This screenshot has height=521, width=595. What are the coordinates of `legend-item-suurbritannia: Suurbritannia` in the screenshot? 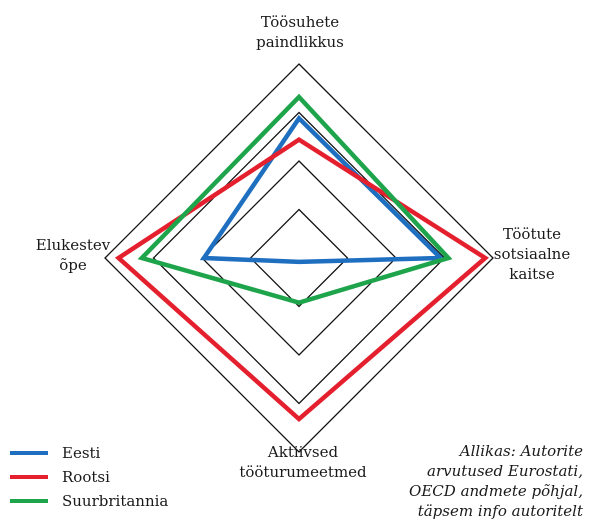 It's located at (89, 501).